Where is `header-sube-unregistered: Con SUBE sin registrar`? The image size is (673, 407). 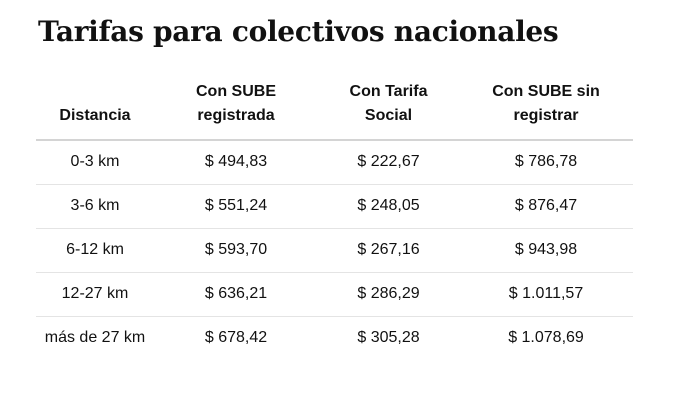
header-sube-unregistered: Con SUBE sin registrar is located at coordinates (546, 107).